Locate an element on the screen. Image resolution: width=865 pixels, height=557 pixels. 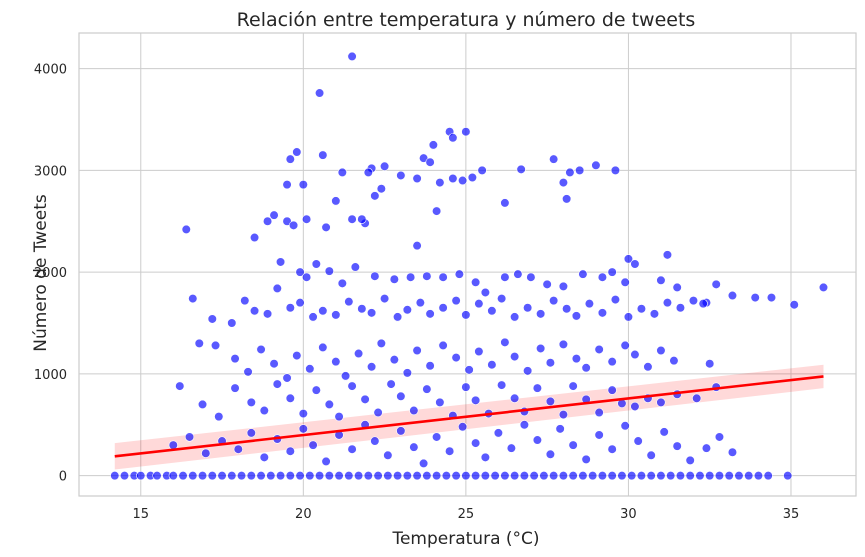
x-tick-label: 20 is located at coordinates (303, 514).